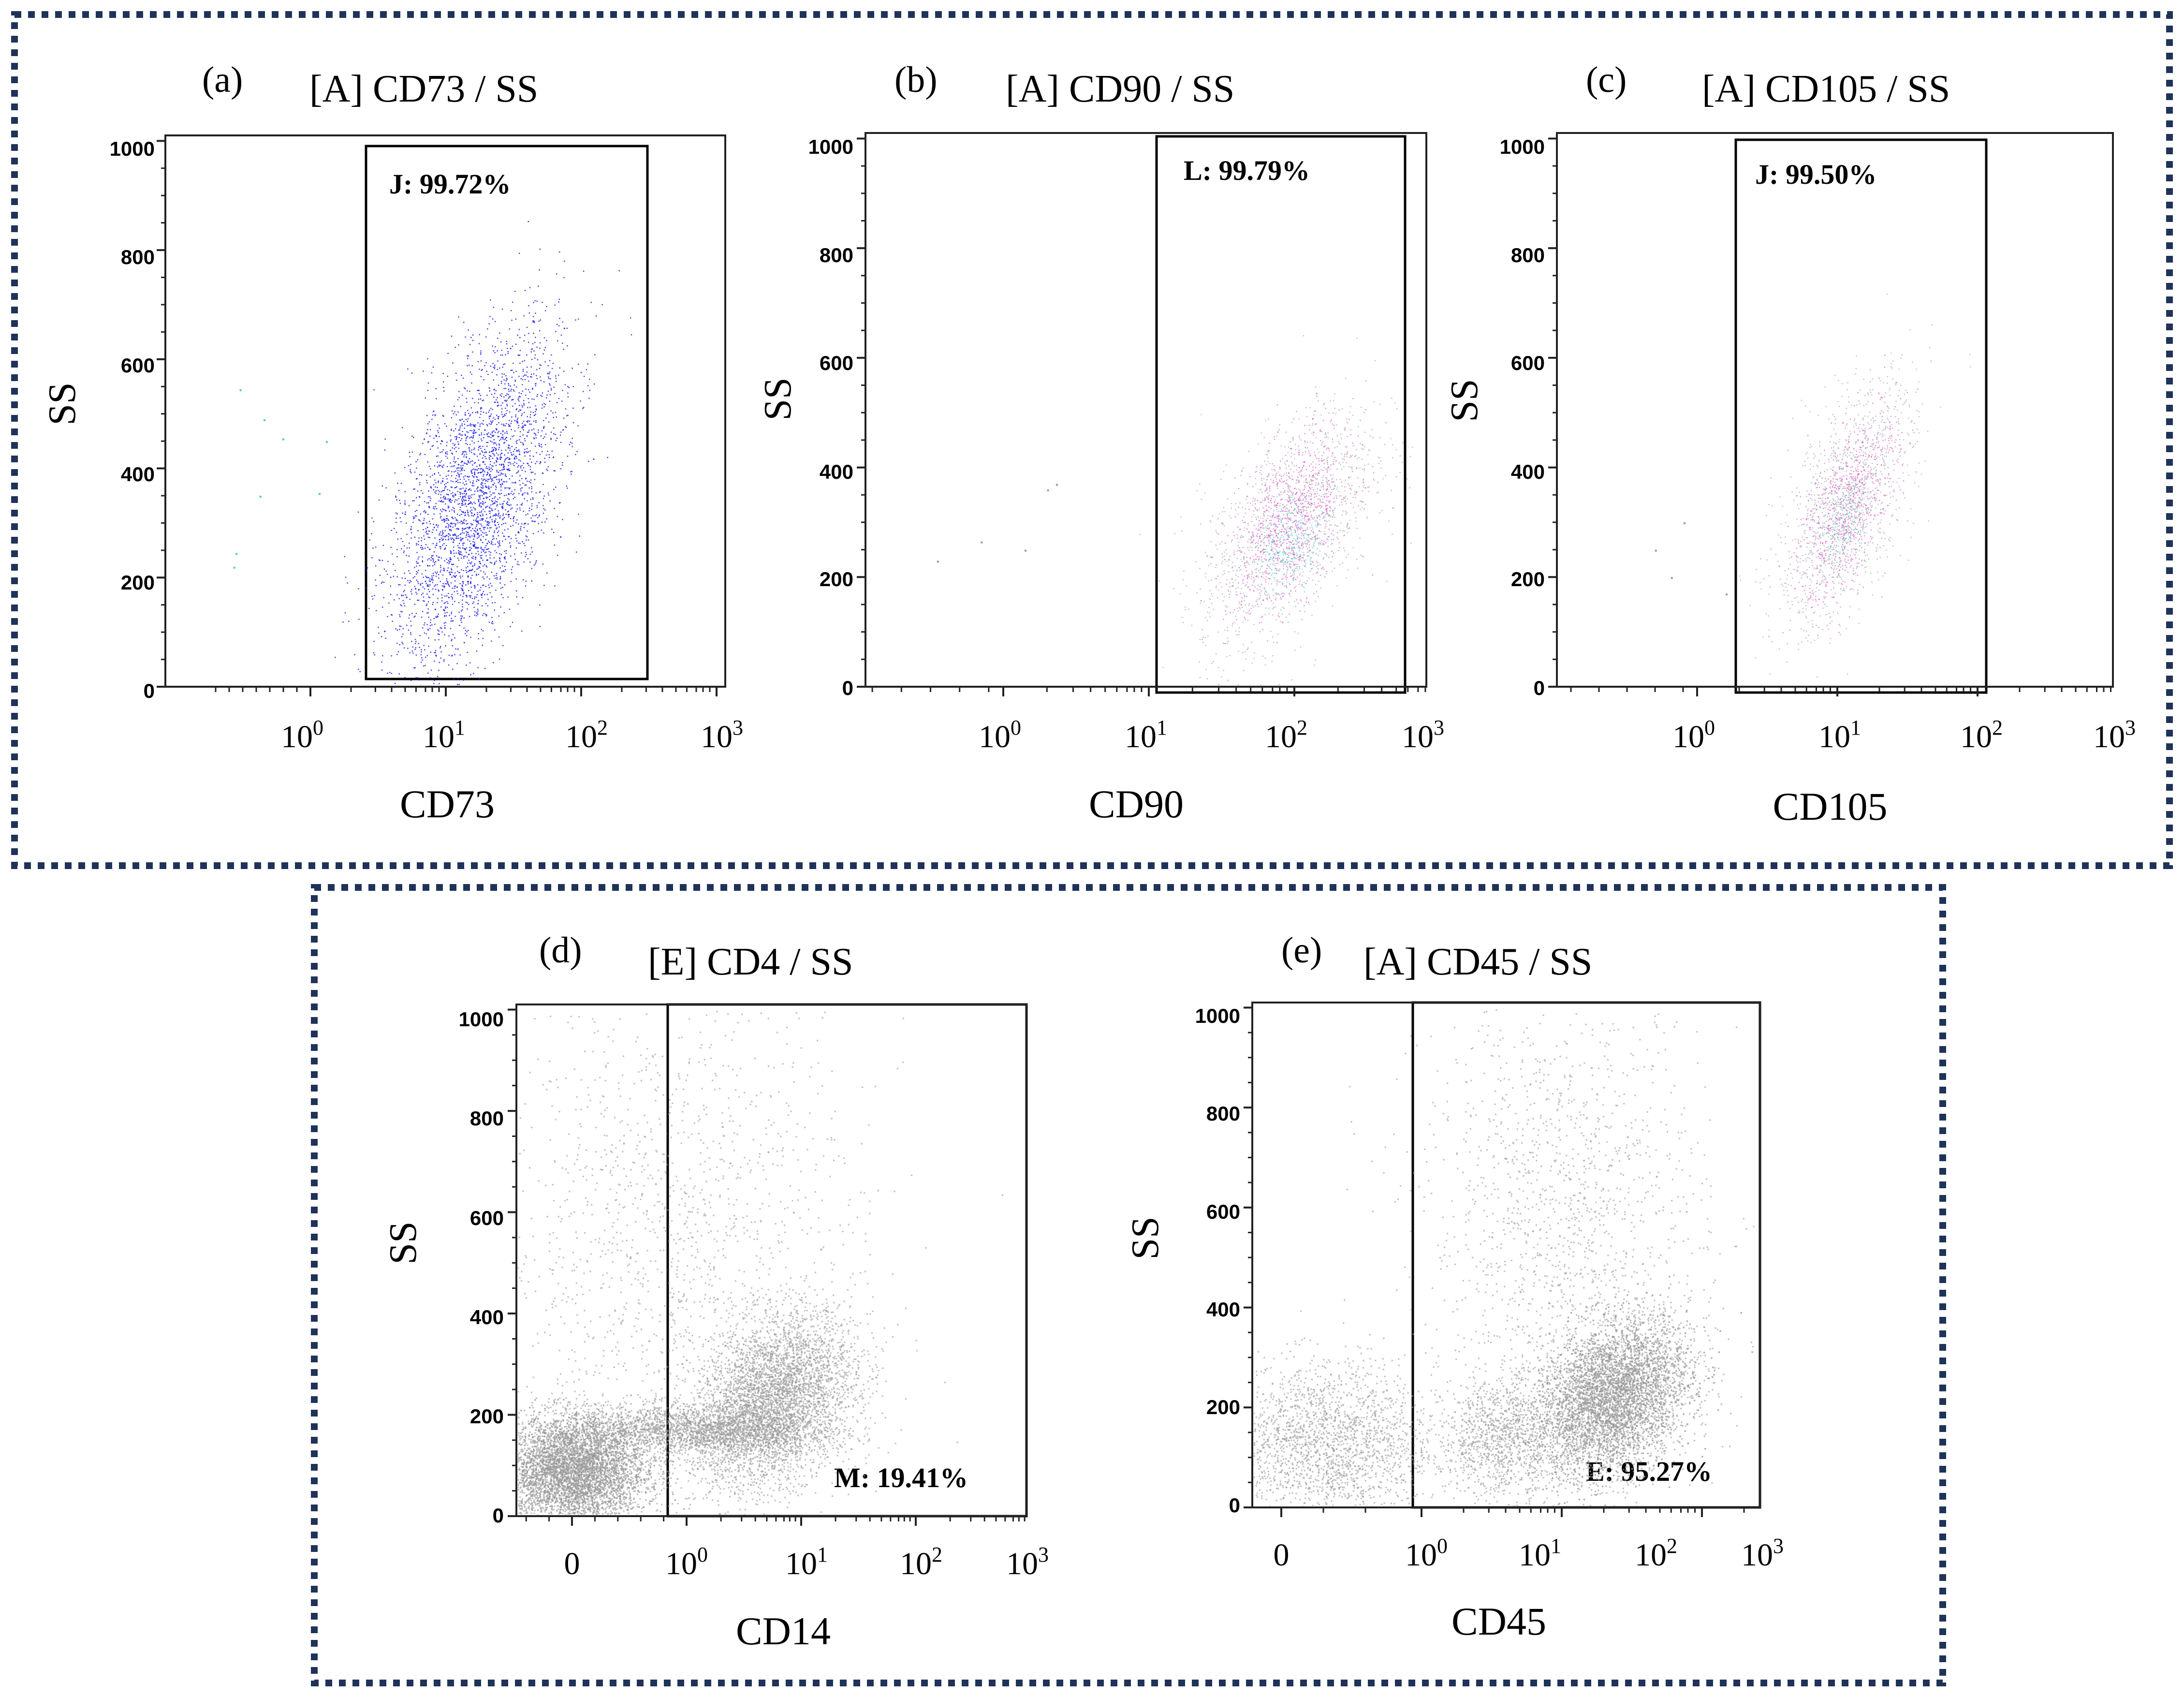  I want to click on panel-b-xlabel: CD90, so click(1137, 804).